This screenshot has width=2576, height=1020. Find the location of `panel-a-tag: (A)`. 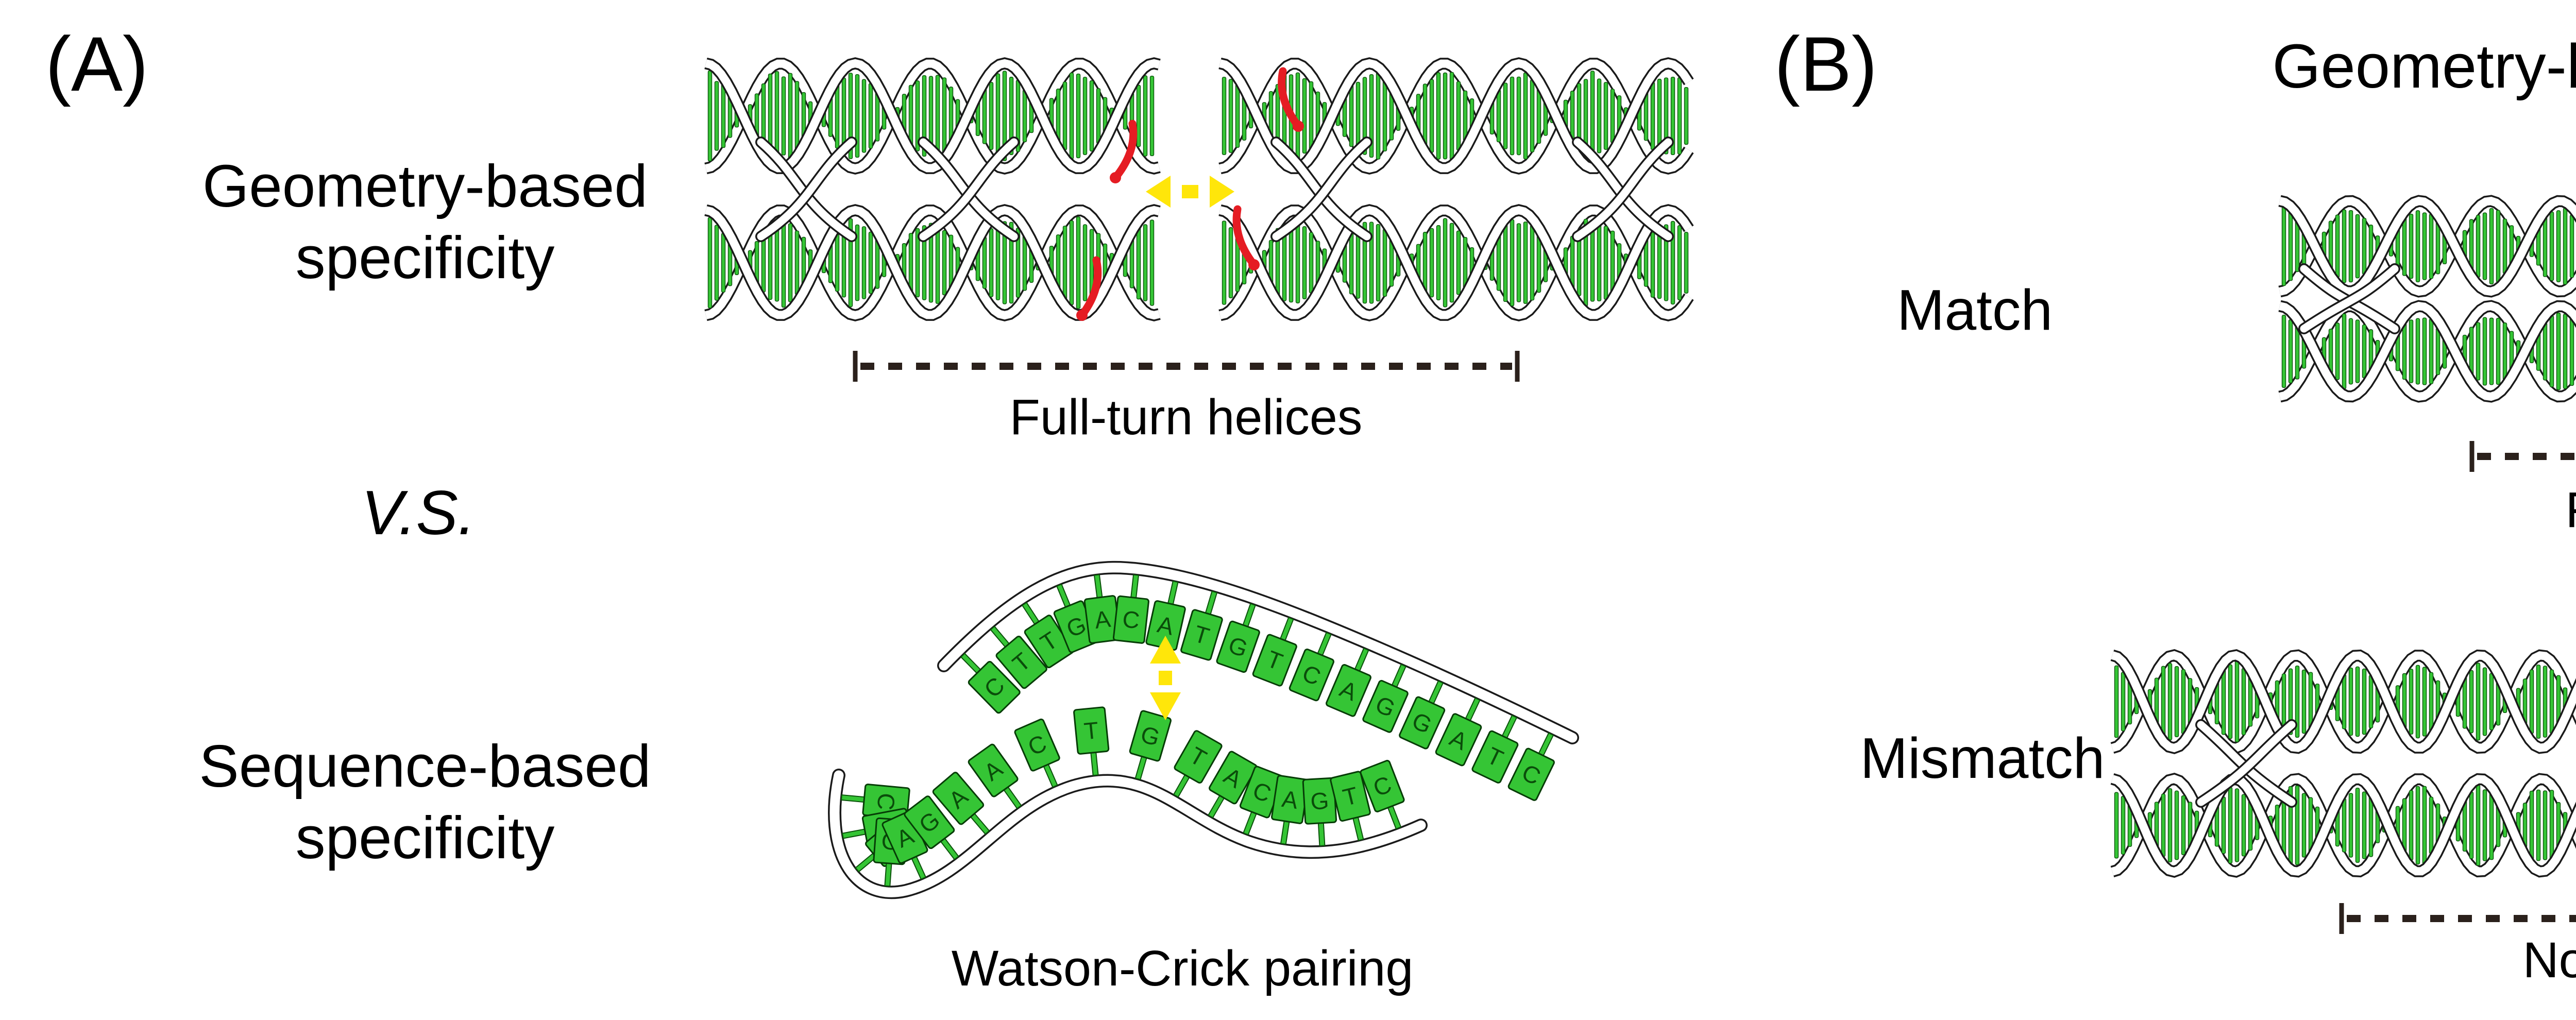

panel-a-tag: (A) is located at coordinates (96, 64).